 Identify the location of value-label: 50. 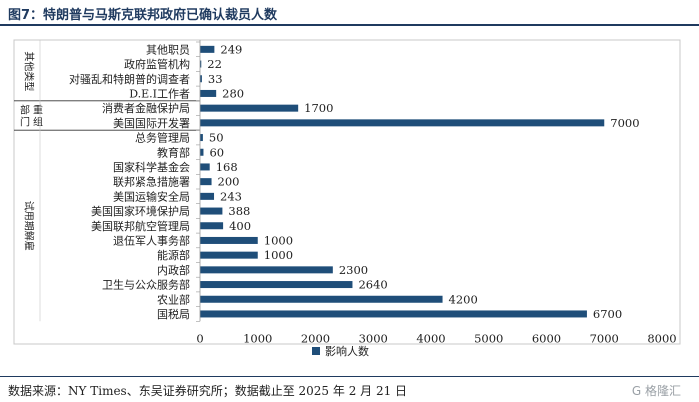
(216, 138).